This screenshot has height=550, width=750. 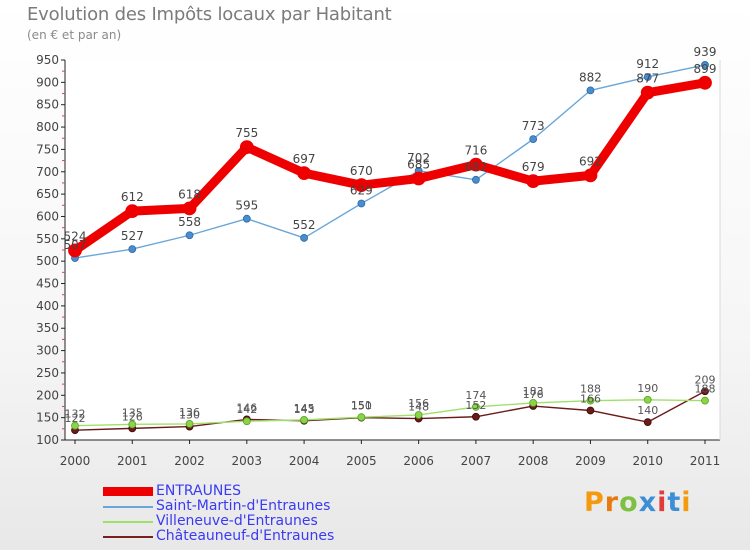 I want to click on legend-item-chateauneuf: Châteauneuf-d'Entraunes, so click(x=218, y=536).